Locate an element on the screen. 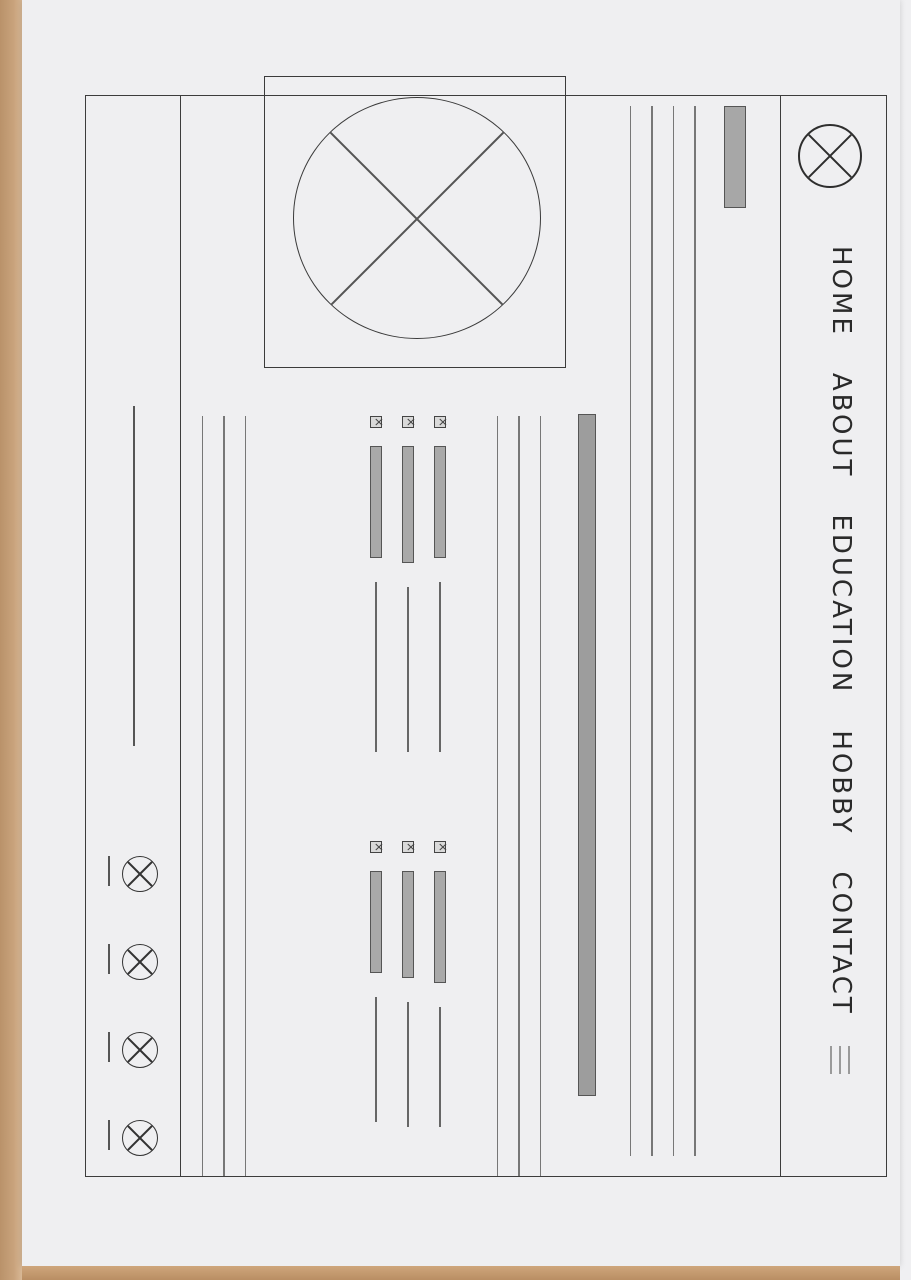 This screenshot has width=911, height=1280. body-text-lines is located at coordinates (214, 796).